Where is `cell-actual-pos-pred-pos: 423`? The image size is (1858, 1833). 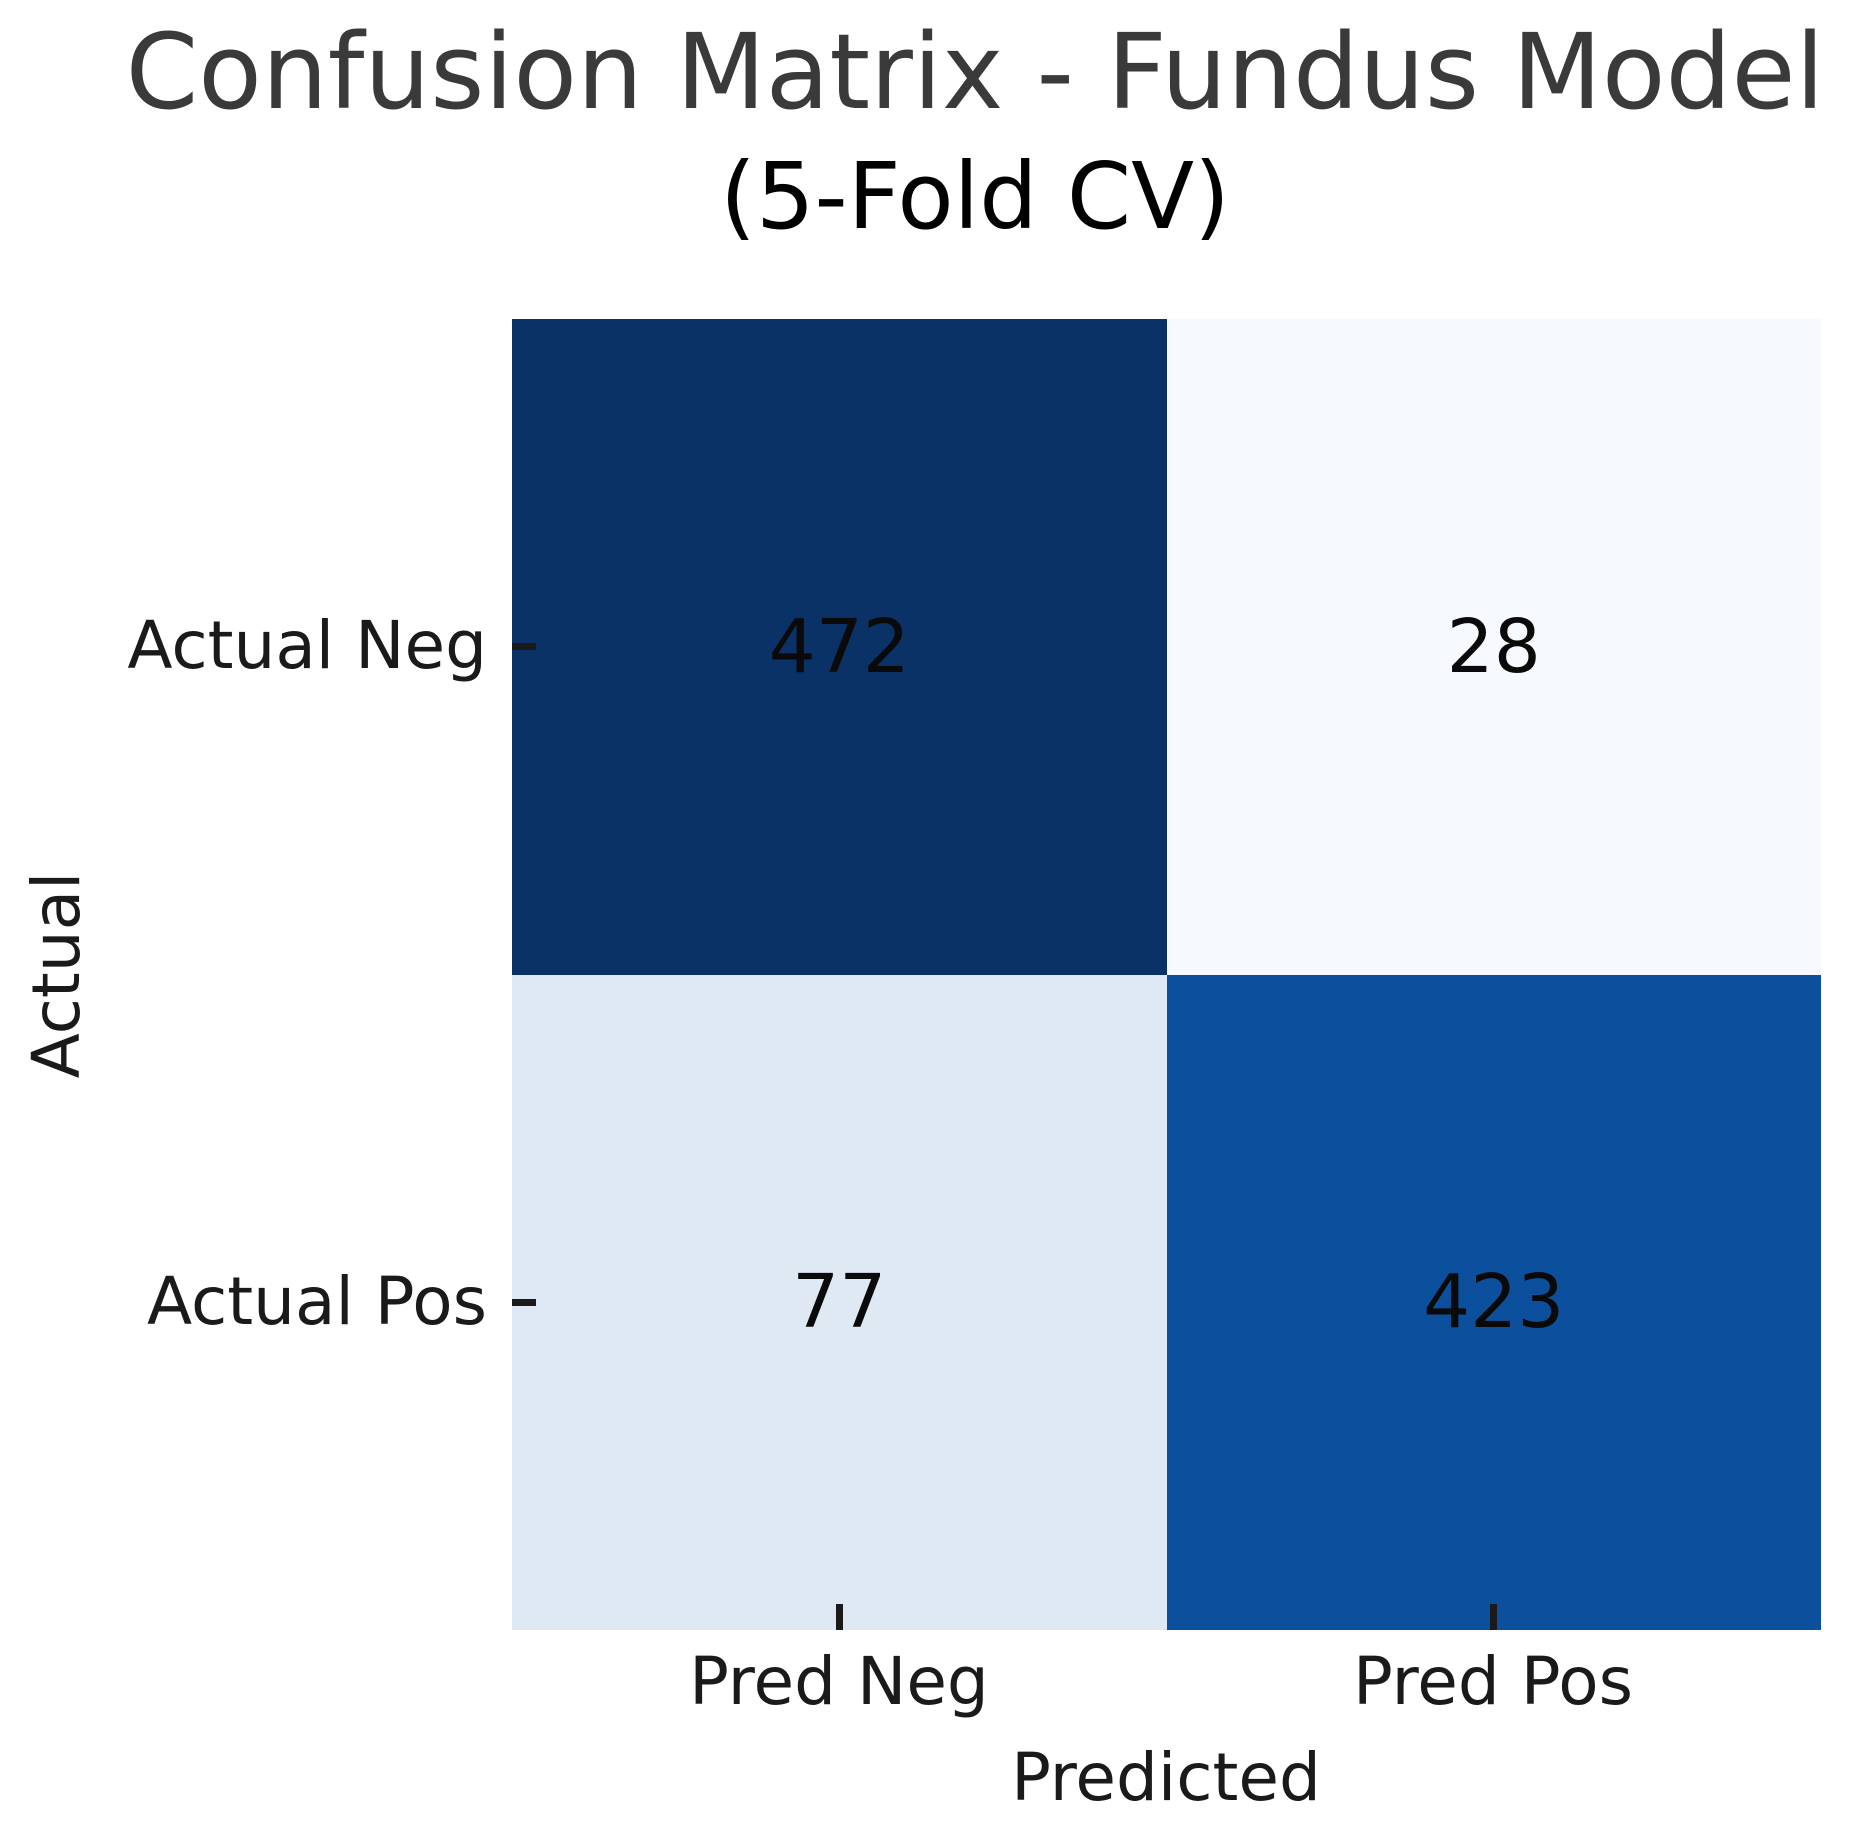
cell-actual-pos-pred-pos: 423 is located at coordinates (1493, 1302).